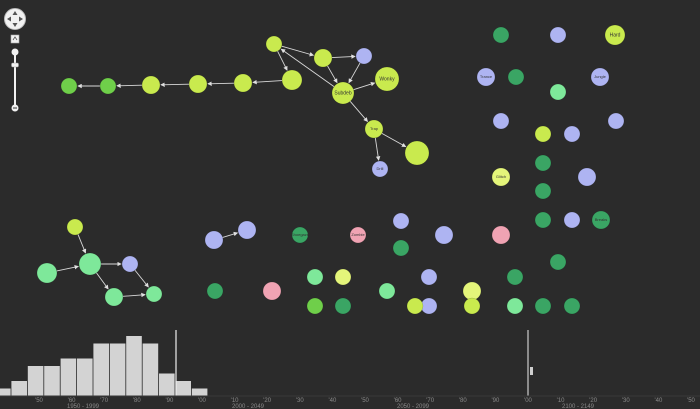  Describe the element at coordinates (343, 93) in the screenshot. I see `graph-node: Subdeb` at that location.